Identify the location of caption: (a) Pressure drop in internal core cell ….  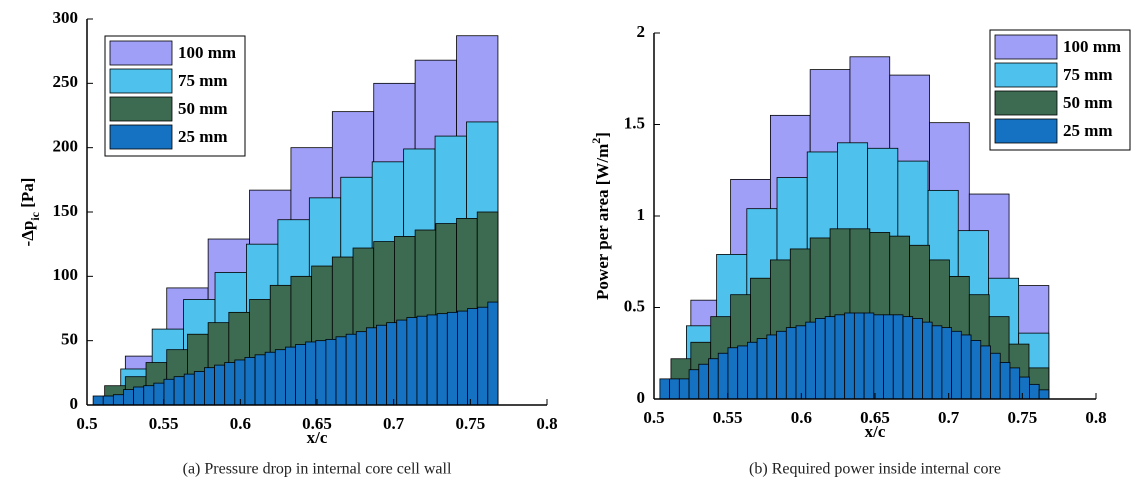
(317, 469).